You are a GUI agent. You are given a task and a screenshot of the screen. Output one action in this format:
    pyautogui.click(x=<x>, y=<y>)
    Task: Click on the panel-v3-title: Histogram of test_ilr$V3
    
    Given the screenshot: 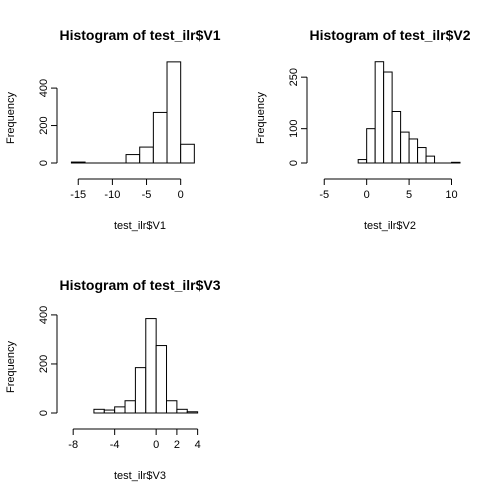 What is the action you would take?
    pyautogui.click(x=139, y=285)
    